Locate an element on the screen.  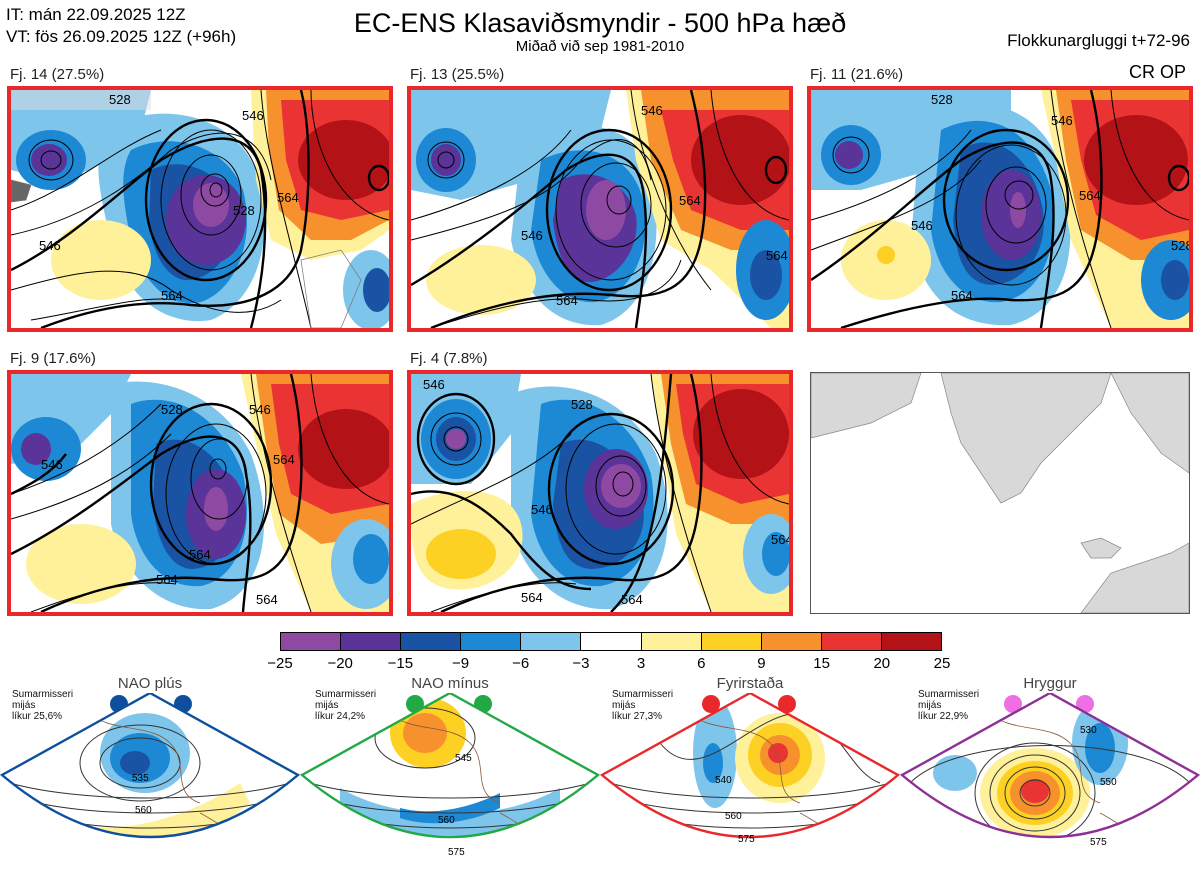
colorbar-tick-label: 9 is located at coordinates (761, 663).